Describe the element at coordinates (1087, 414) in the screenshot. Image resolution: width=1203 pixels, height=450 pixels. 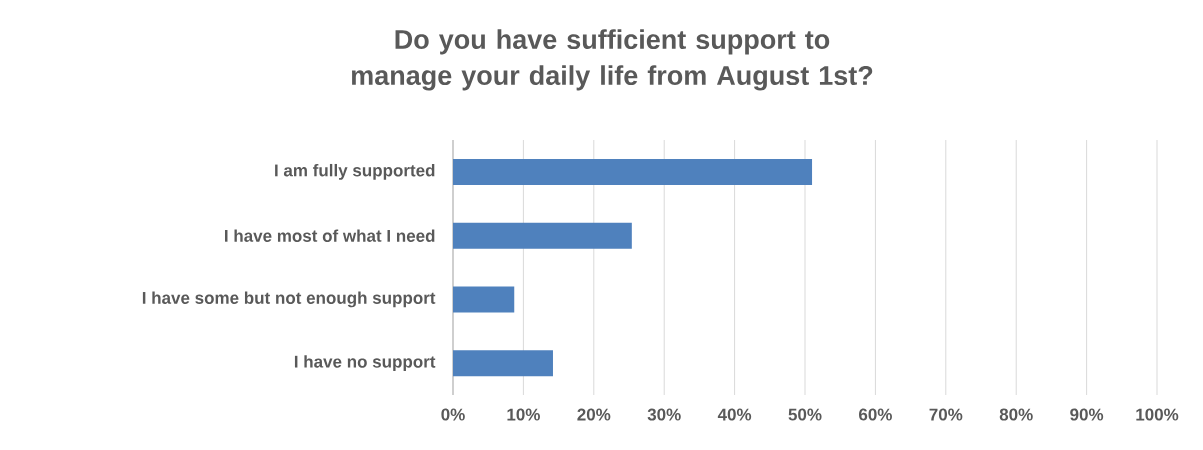
I see `x-tick-label: 90%` at that location.